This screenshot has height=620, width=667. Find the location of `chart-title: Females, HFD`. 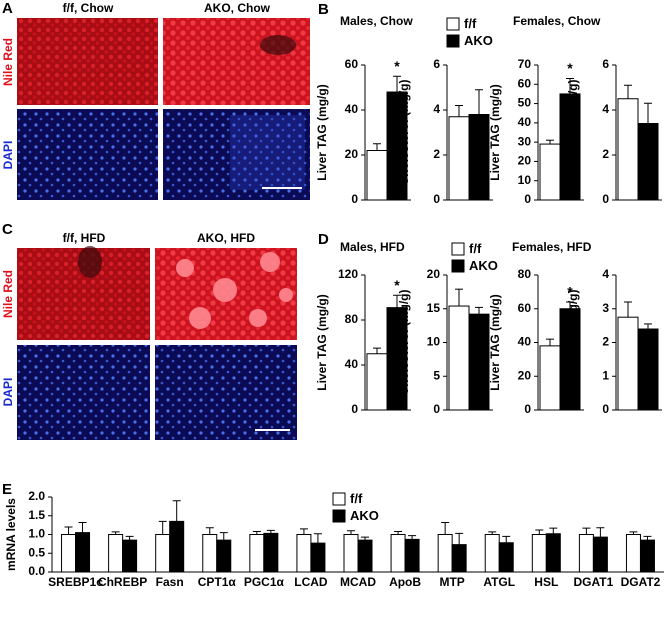

chart-title: Females, HFD is located at coordinates (552, 247).